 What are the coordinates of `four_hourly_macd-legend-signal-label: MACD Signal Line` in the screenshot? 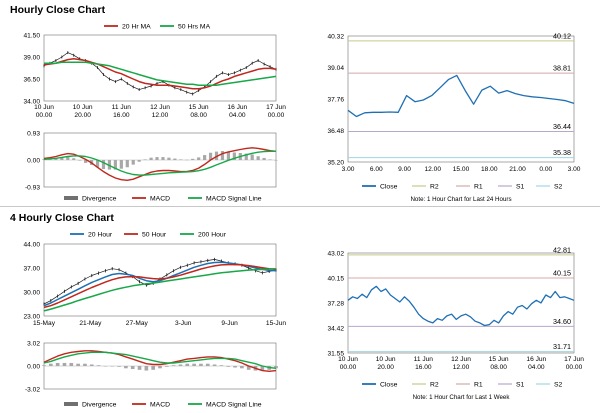 It's located at (234, 404).